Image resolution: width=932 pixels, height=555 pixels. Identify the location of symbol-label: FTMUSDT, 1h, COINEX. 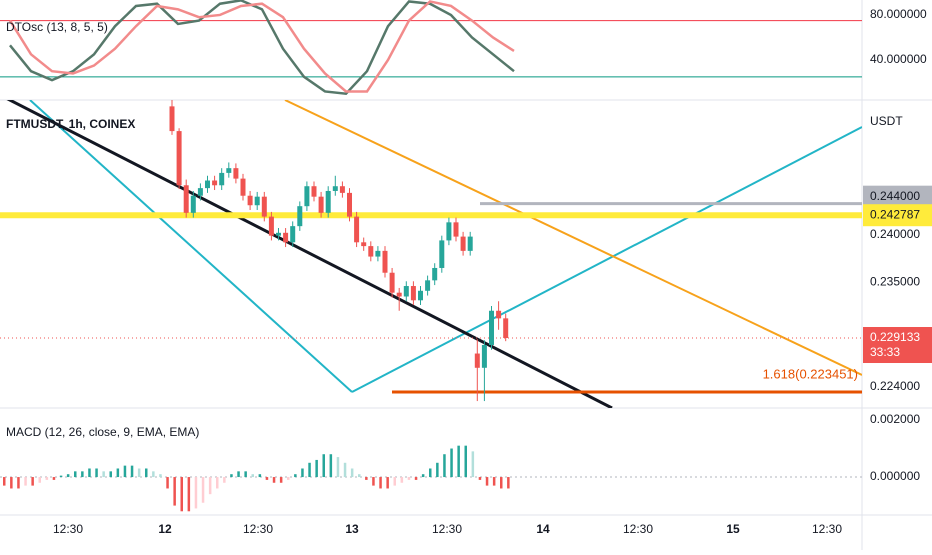
(70, 124).